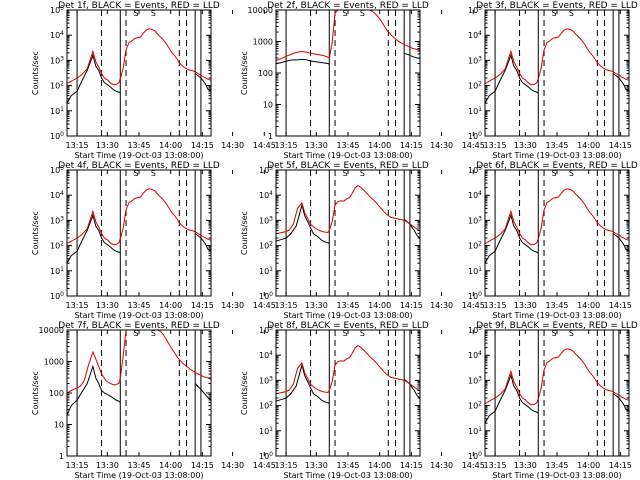 The width and height of the screenshot is (640, 480). I want to click on chart-title: Det 4f, BLACK = Events, RED = LLD, so click(139, 166).